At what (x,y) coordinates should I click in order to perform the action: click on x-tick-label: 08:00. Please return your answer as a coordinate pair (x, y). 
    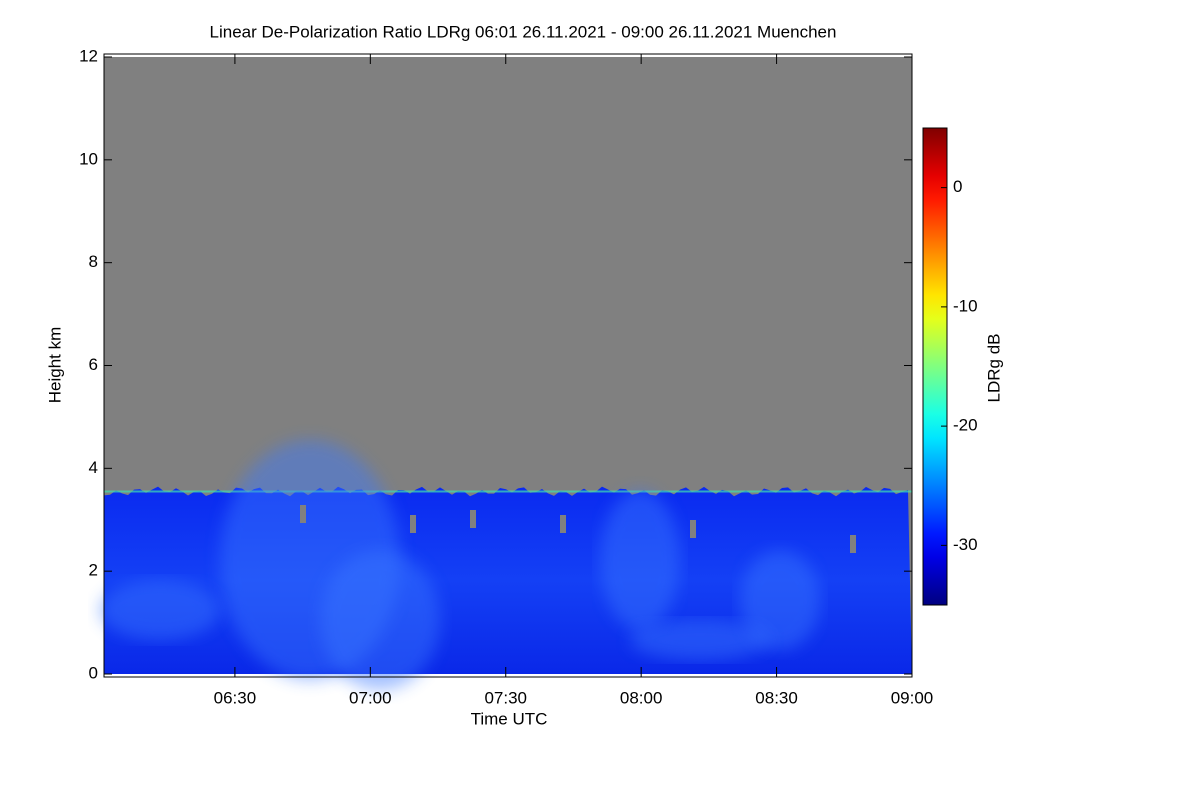
    Looking at the image, I should click on (641, 697).